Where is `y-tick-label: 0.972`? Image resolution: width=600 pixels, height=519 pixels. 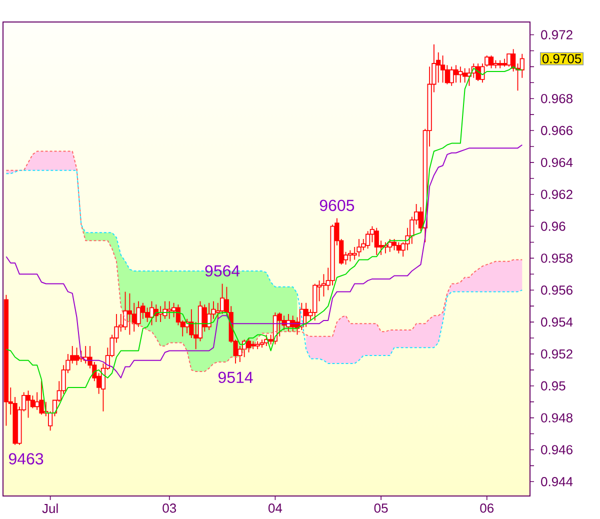
y-tick-label: 0.972 is located at coordinates (556, 35).